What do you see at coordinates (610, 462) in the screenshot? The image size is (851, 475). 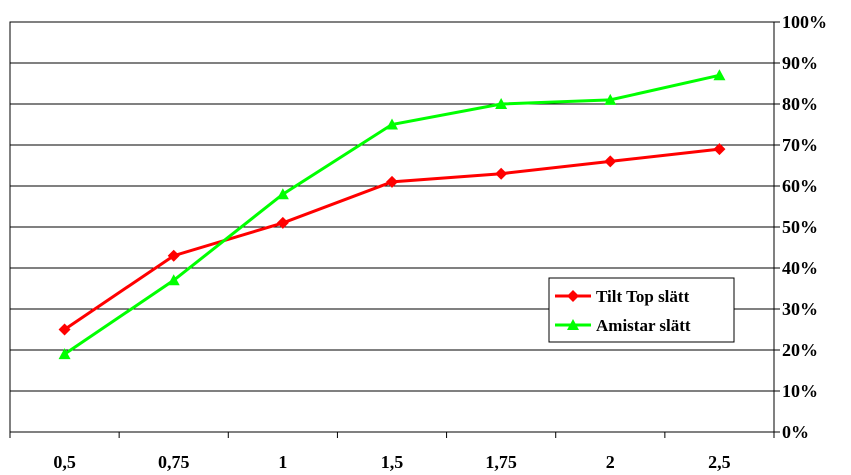 I see `x-tick-label: 2` at bounding box center [610, 462].